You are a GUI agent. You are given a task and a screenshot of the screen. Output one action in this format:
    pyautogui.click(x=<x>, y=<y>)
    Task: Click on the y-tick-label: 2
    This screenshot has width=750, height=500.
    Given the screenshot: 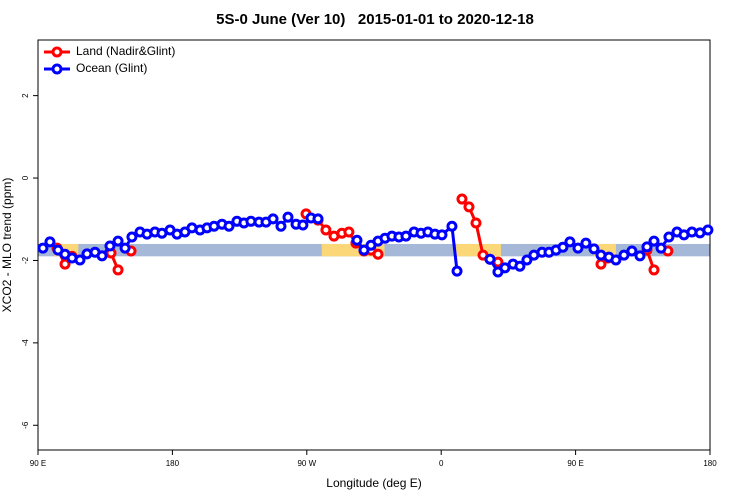 What is the action you would take?
    pyautogui.click(x=25, y=95)
    